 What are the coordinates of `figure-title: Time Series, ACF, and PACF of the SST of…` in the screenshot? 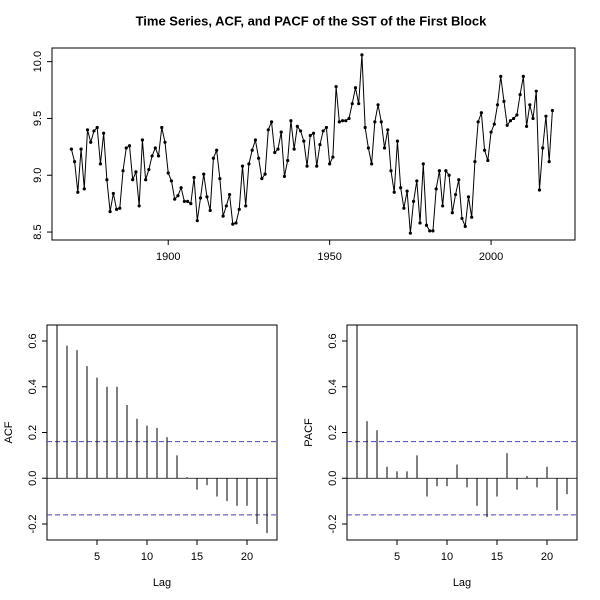 It's located at (312, 20).